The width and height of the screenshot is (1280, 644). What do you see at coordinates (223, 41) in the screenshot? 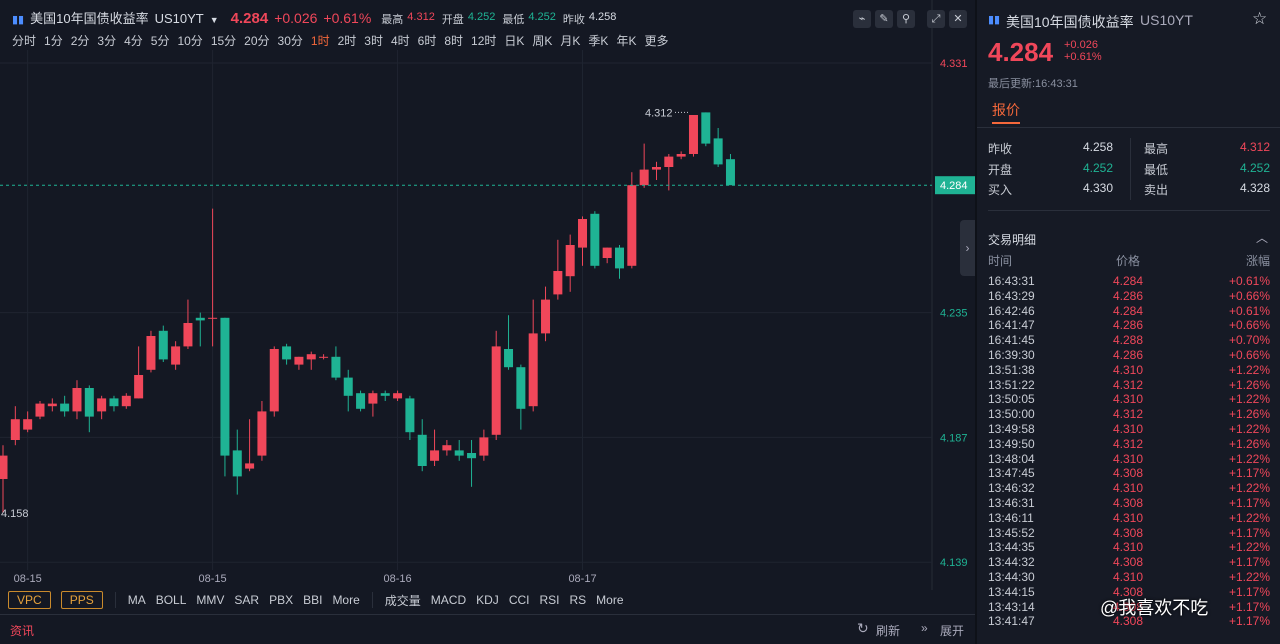
I see `timeframe: 15分` at bounding box center [223, 41].